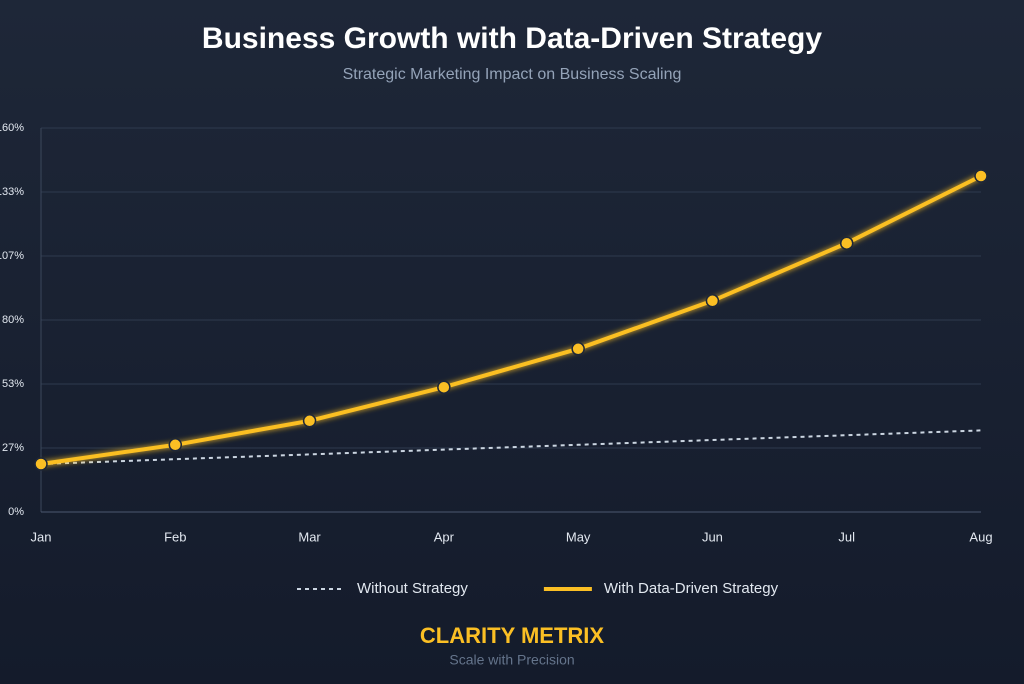  Describe the element at coordinates (691, 588) in the screenshot. I see `legend-label: With Data-Driven Strategy` at that location.